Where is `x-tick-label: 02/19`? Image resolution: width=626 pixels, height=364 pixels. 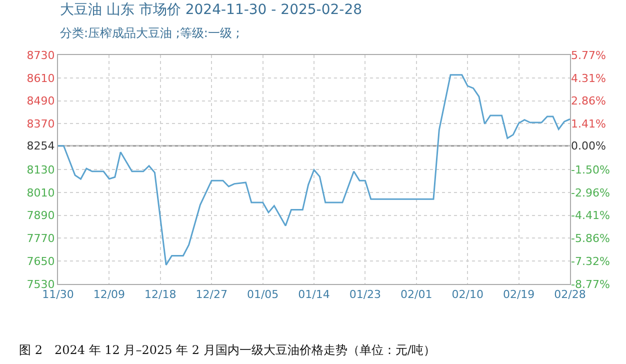
x-tick-label: 02/19 is located at coordinates (518, 295).